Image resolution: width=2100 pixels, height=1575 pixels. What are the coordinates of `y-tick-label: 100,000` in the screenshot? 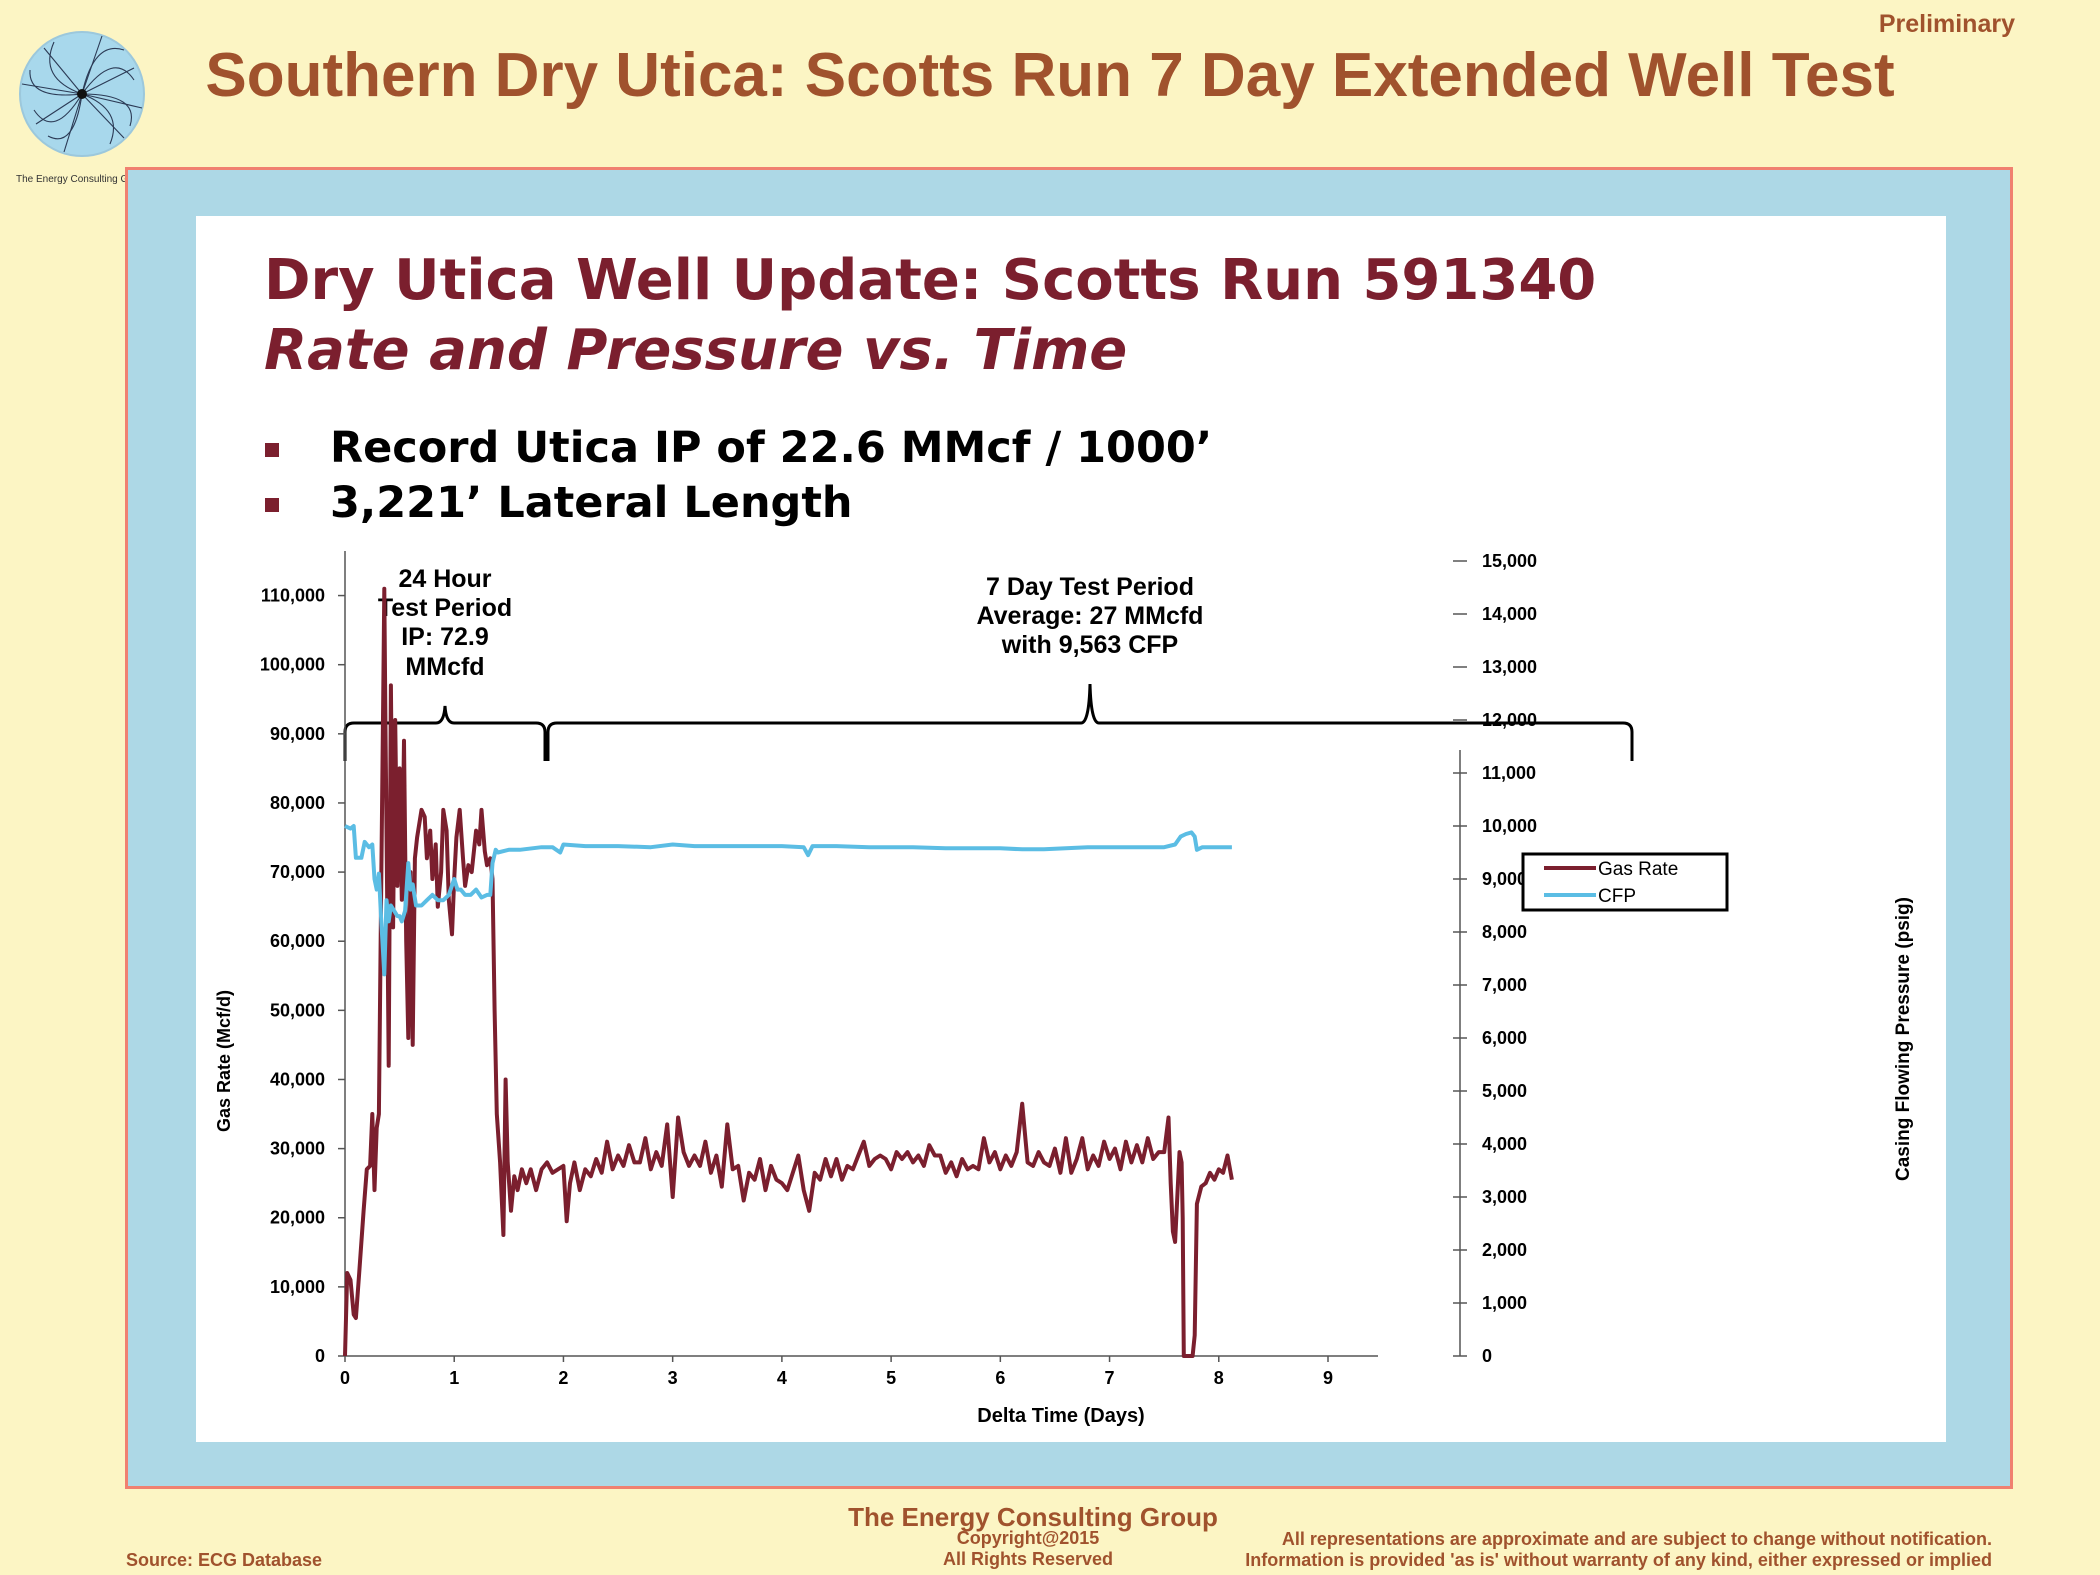 It's located at (292, 665).